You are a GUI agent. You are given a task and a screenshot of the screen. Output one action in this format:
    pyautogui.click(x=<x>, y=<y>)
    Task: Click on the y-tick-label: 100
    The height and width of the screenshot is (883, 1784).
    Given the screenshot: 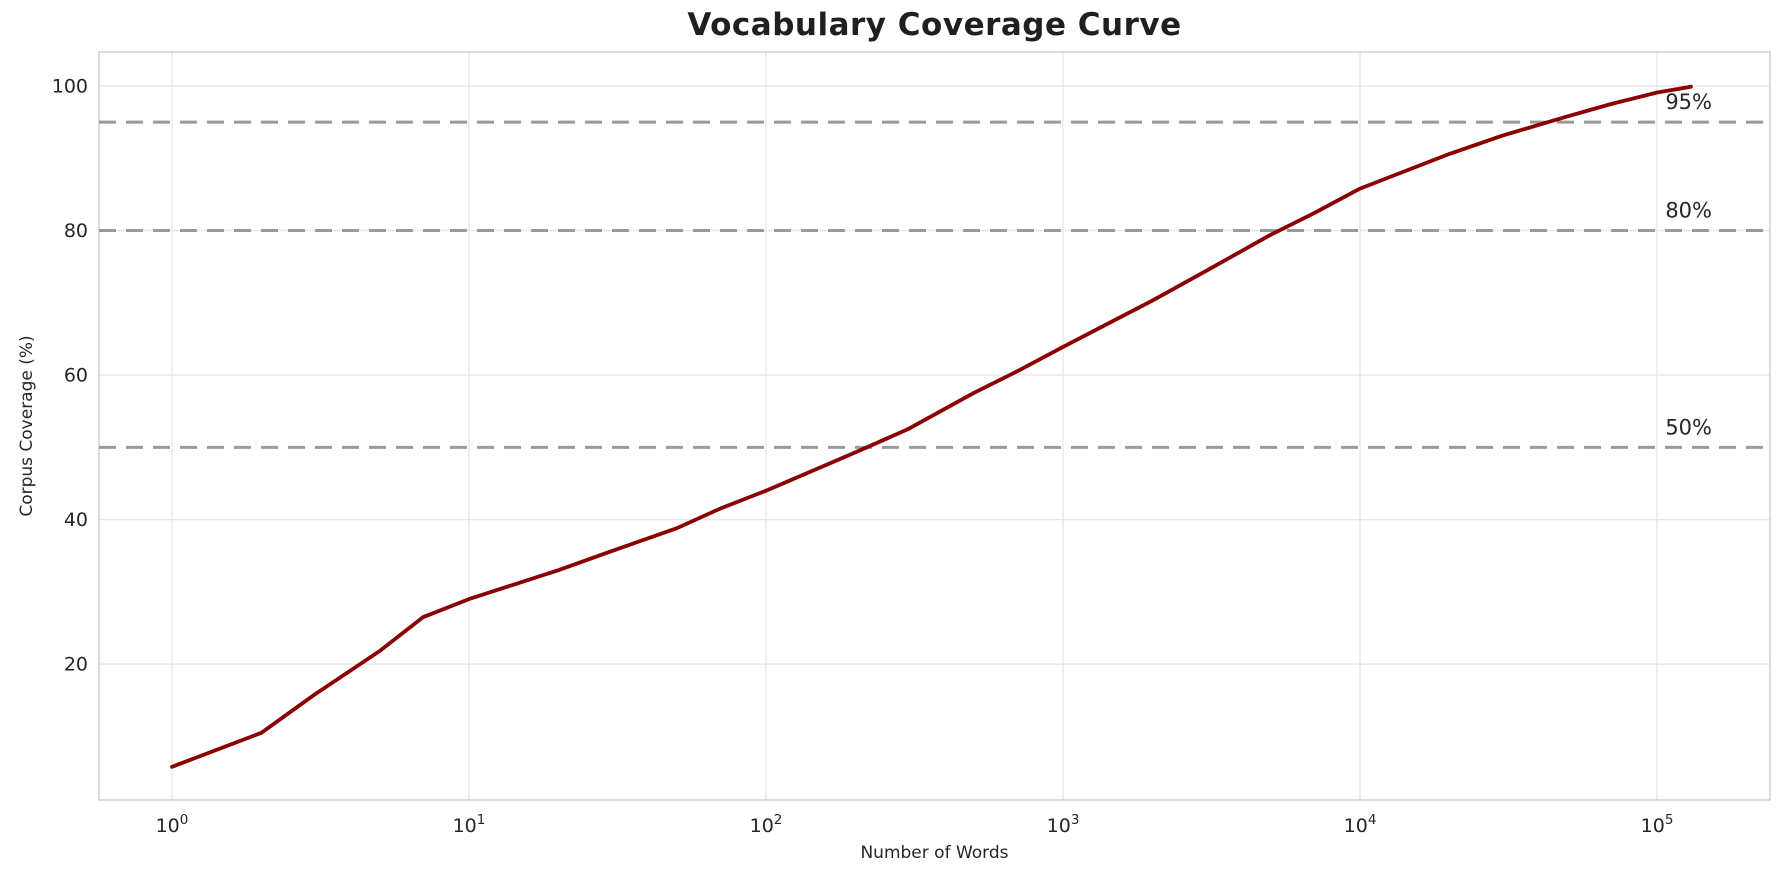 What is the action you would take?
    pyautogui.click(x=70, y=86)
    